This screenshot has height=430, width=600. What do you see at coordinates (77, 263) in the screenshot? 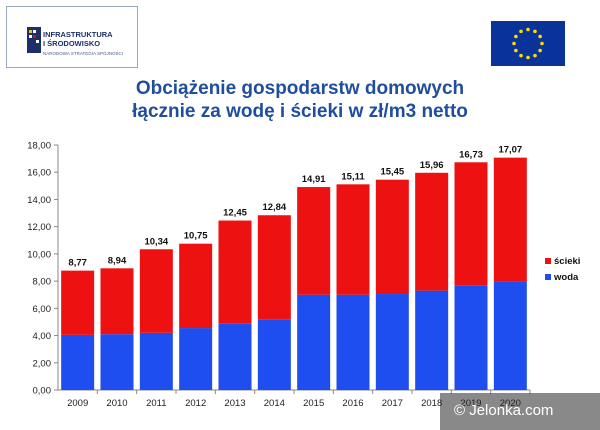
I see `bar-total-label: 8,77` at bounding box center [77, 263].